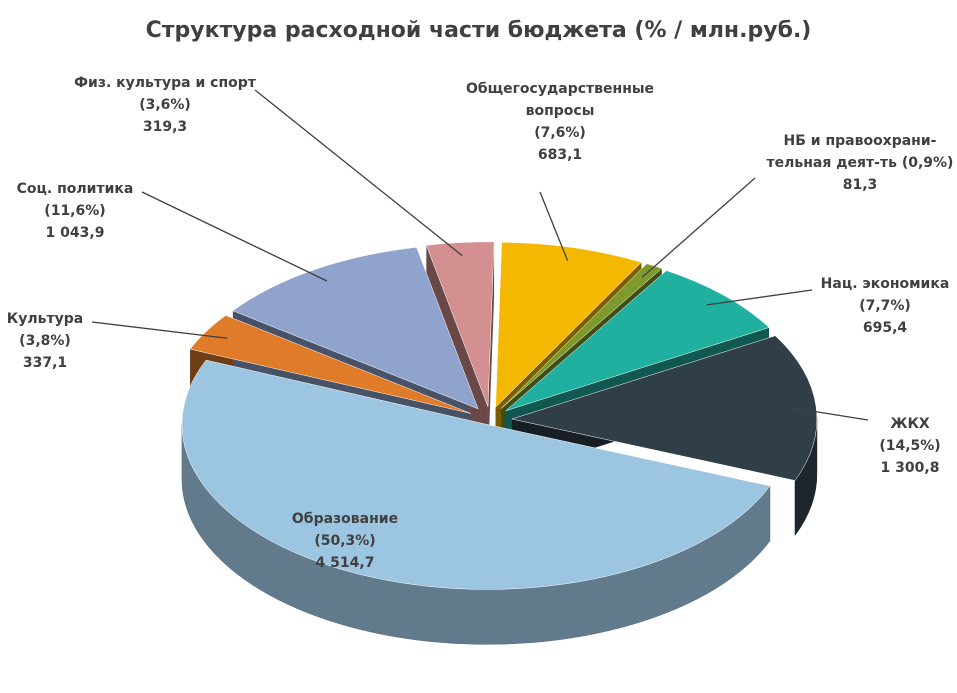 Image resolution: width=957 pixels, height=693 pixels. I want to click on percent-label: (14,5%), so click(910, 446).